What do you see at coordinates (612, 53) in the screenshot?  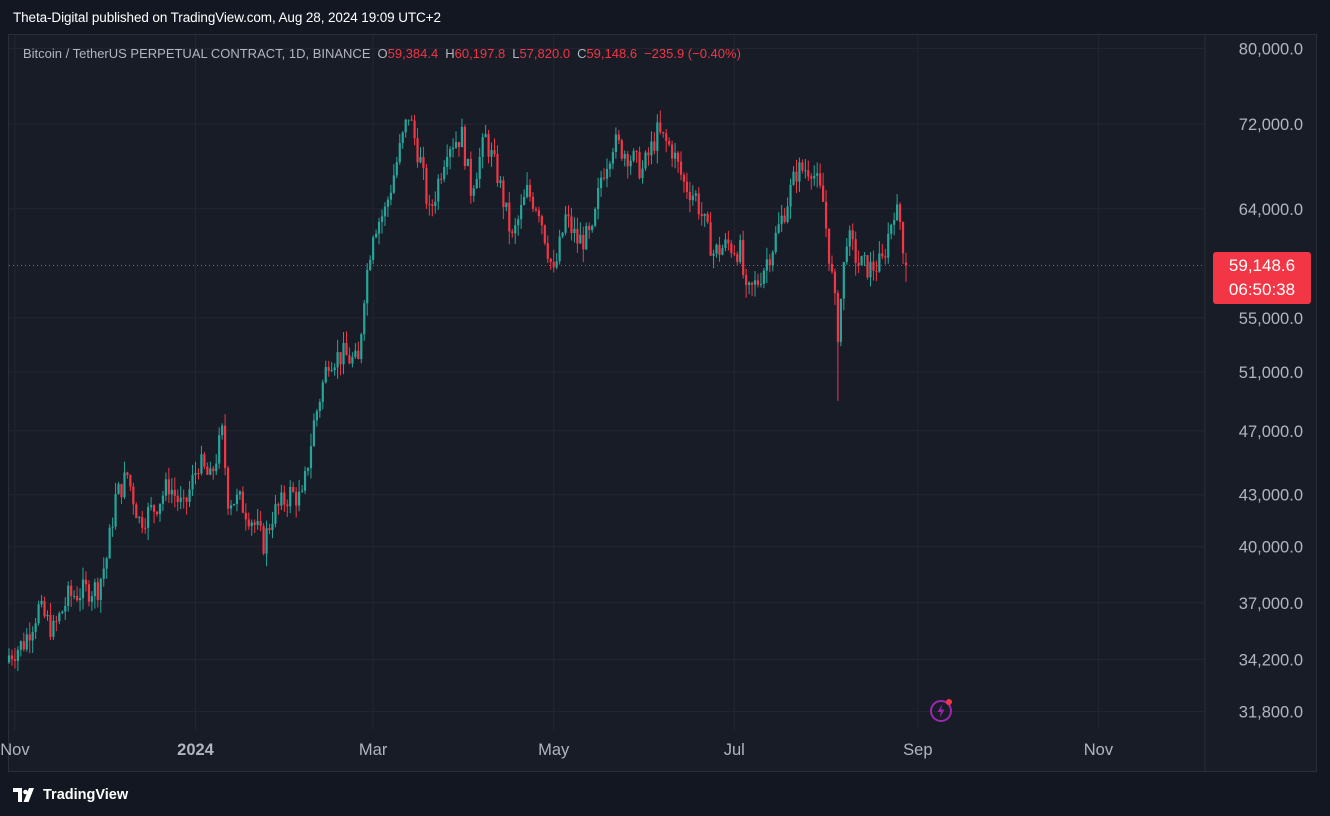 I see `close-value: 59,148.6` at bounding box center [612, 53].